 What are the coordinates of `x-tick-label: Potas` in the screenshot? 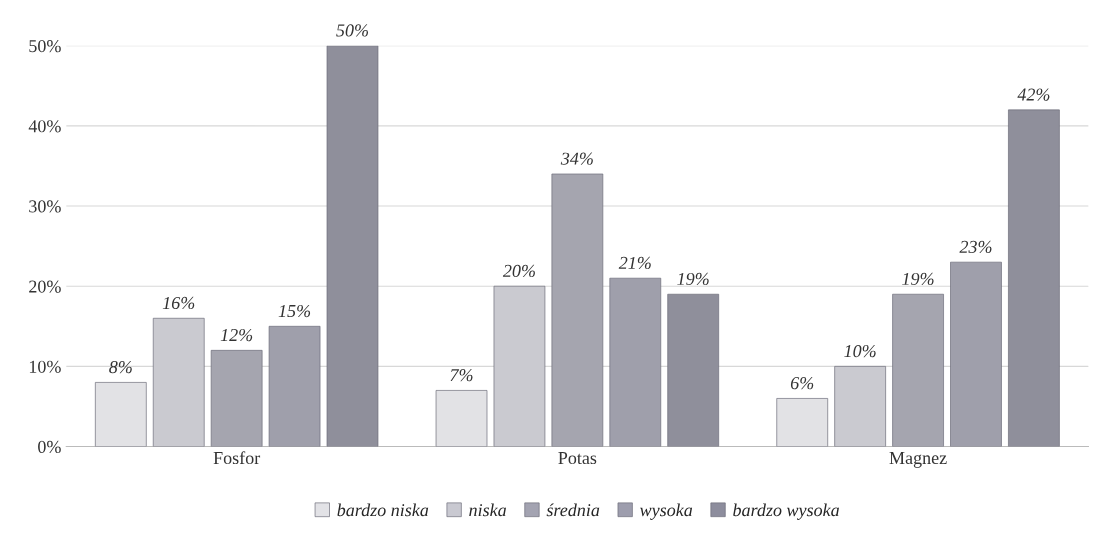 It's located at (577, 458).